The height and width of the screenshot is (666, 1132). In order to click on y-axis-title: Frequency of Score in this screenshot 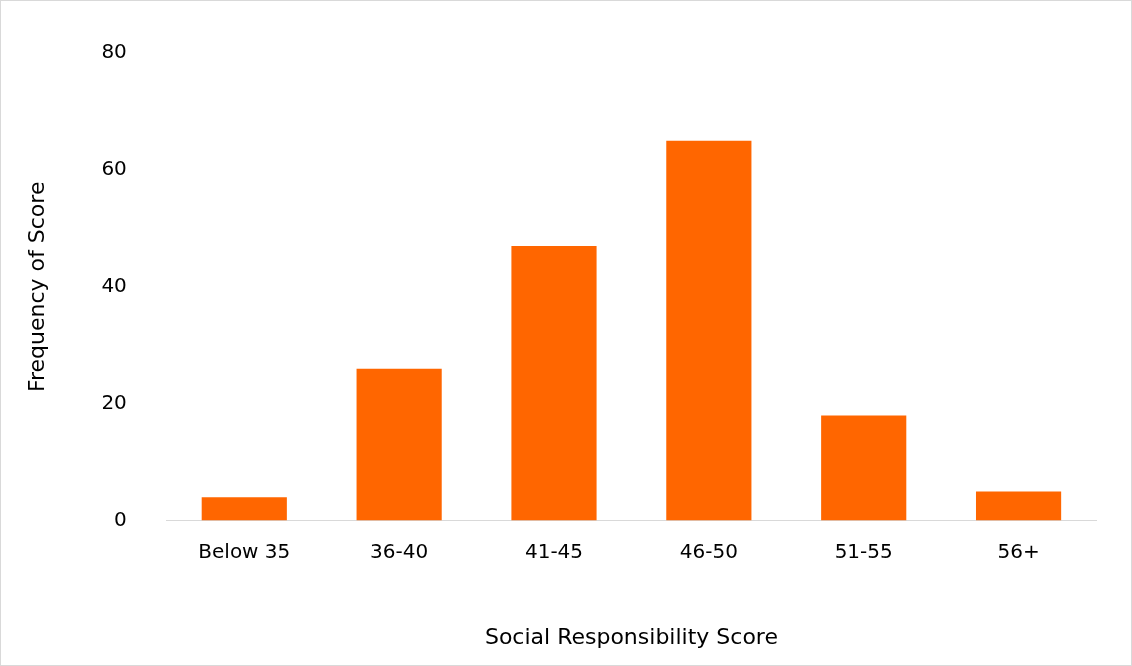, I will do `click(36, 287)`.